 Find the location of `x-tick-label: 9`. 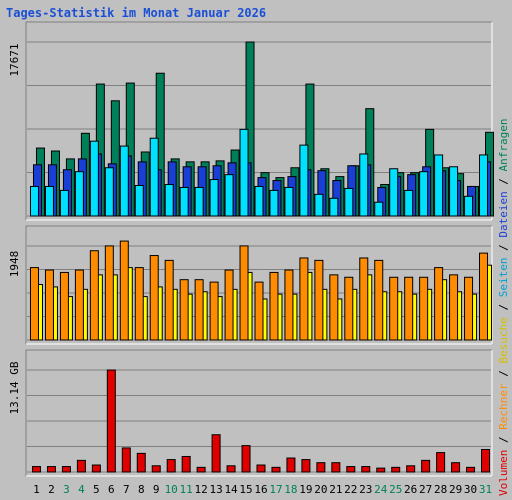

x-tick-label: 9 is located at coordinates (156, 489).